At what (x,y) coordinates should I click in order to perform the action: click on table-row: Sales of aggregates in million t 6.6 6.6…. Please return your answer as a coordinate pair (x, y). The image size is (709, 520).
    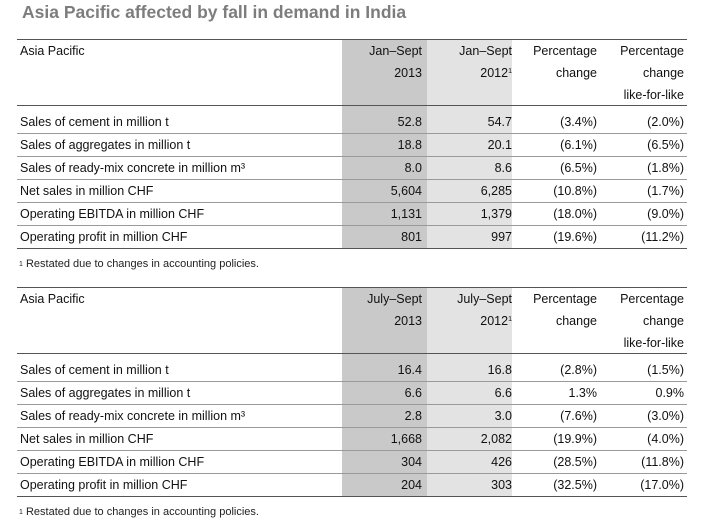
    Looking at the image, I should click on (352, 393).